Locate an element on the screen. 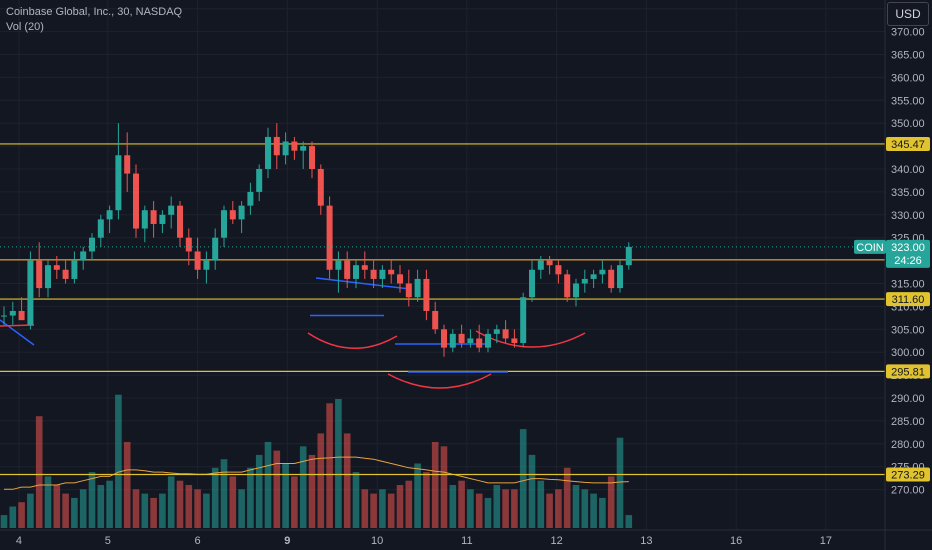  trendline is located at coordinates (363, 283).